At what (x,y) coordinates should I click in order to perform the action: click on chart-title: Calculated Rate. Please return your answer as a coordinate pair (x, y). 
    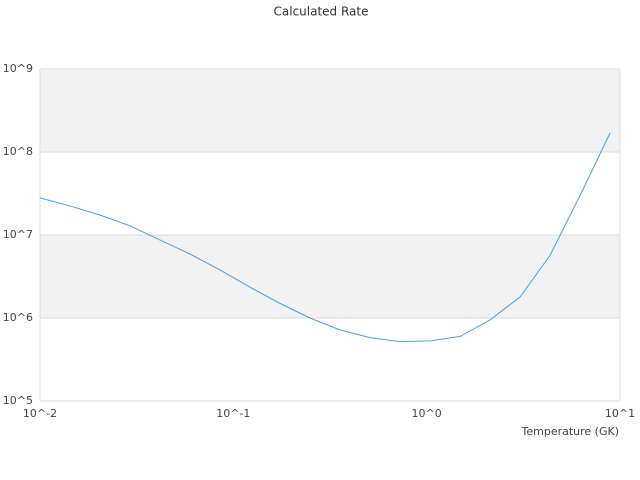
    Looking at the image, I should click on (321, 12).